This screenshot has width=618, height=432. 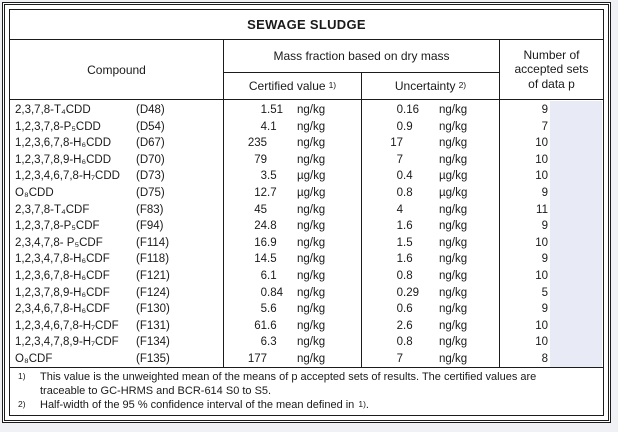 I want to click on certified-value-int: 4, so click(x=263, y=126).